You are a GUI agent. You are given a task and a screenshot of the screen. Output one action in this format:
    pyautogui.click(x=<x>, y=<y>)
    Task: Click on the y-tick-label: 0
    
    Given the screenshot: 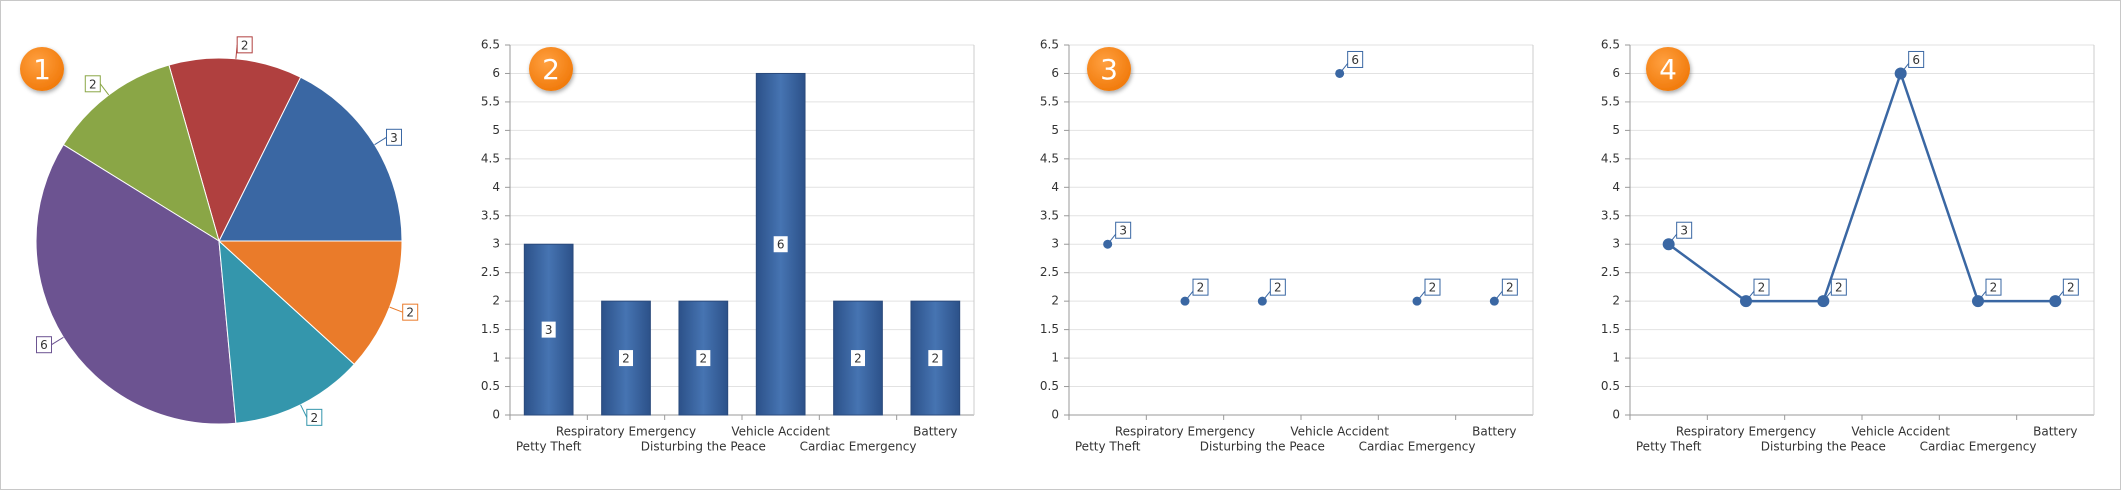 What is the action you would take?
    pyautogui.click(x=496, y=415)
    